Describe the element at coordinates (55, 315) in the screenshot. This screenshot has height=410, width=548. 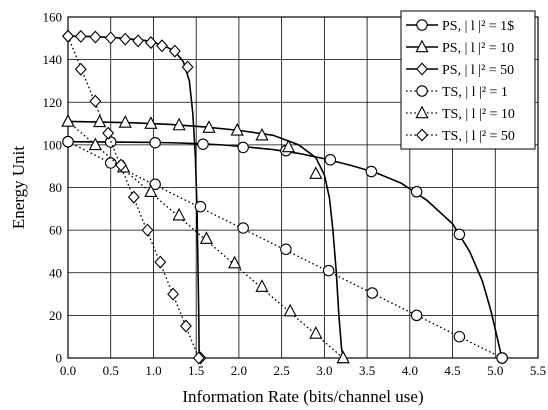
I see `y-tick-label: 20` at that location.